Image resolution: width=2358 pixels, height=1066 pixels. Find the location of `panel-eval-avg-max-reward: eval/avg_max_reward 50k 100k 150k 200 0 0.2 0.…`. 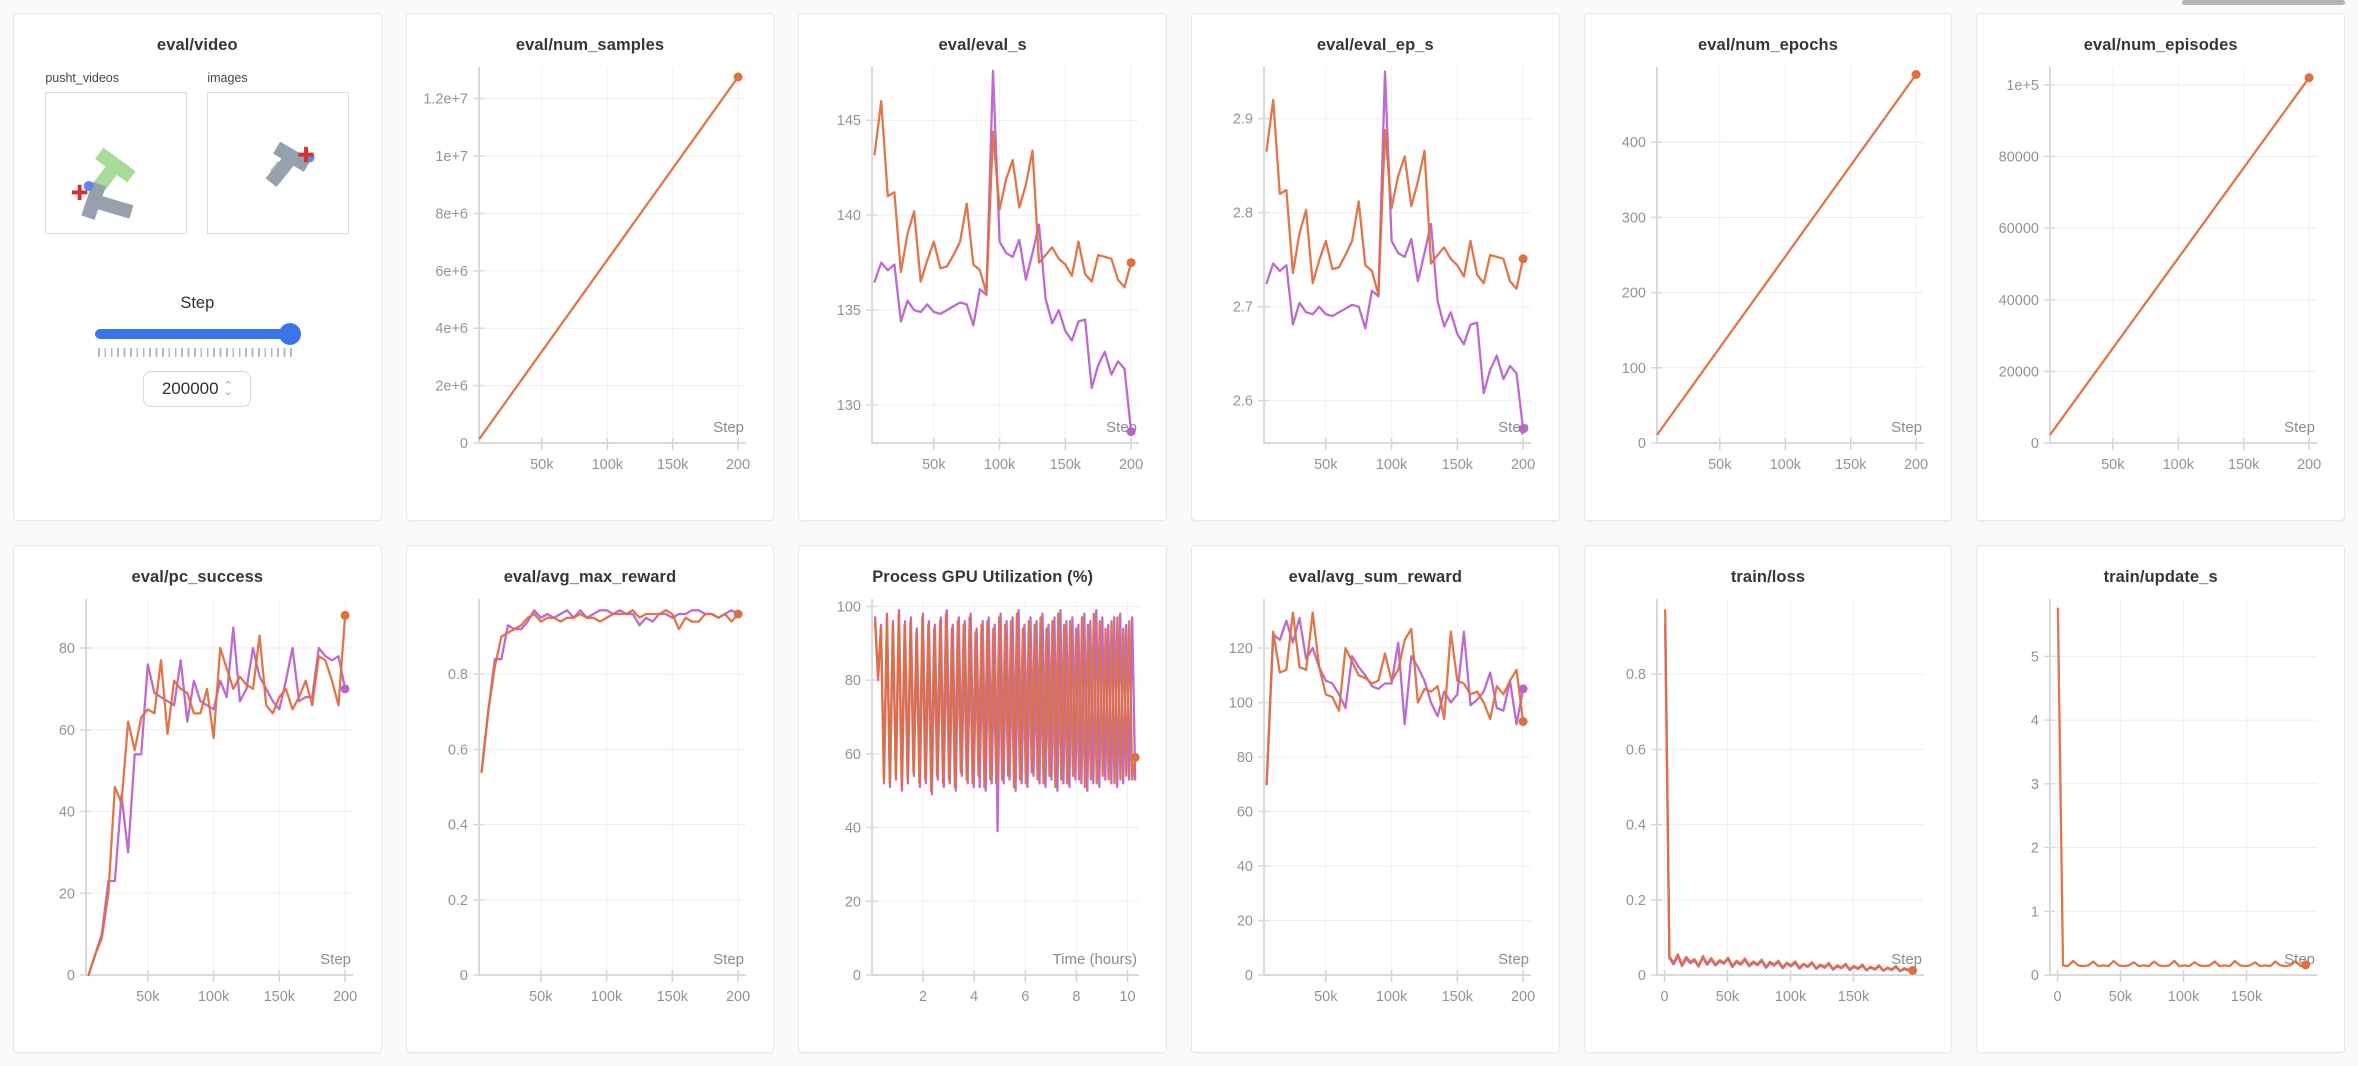

panel-eval-avg-max-reward: eval/avg_max_reward 50k 100k 150k 200 0 0.2 0.… is located at coordinates (590, 799).